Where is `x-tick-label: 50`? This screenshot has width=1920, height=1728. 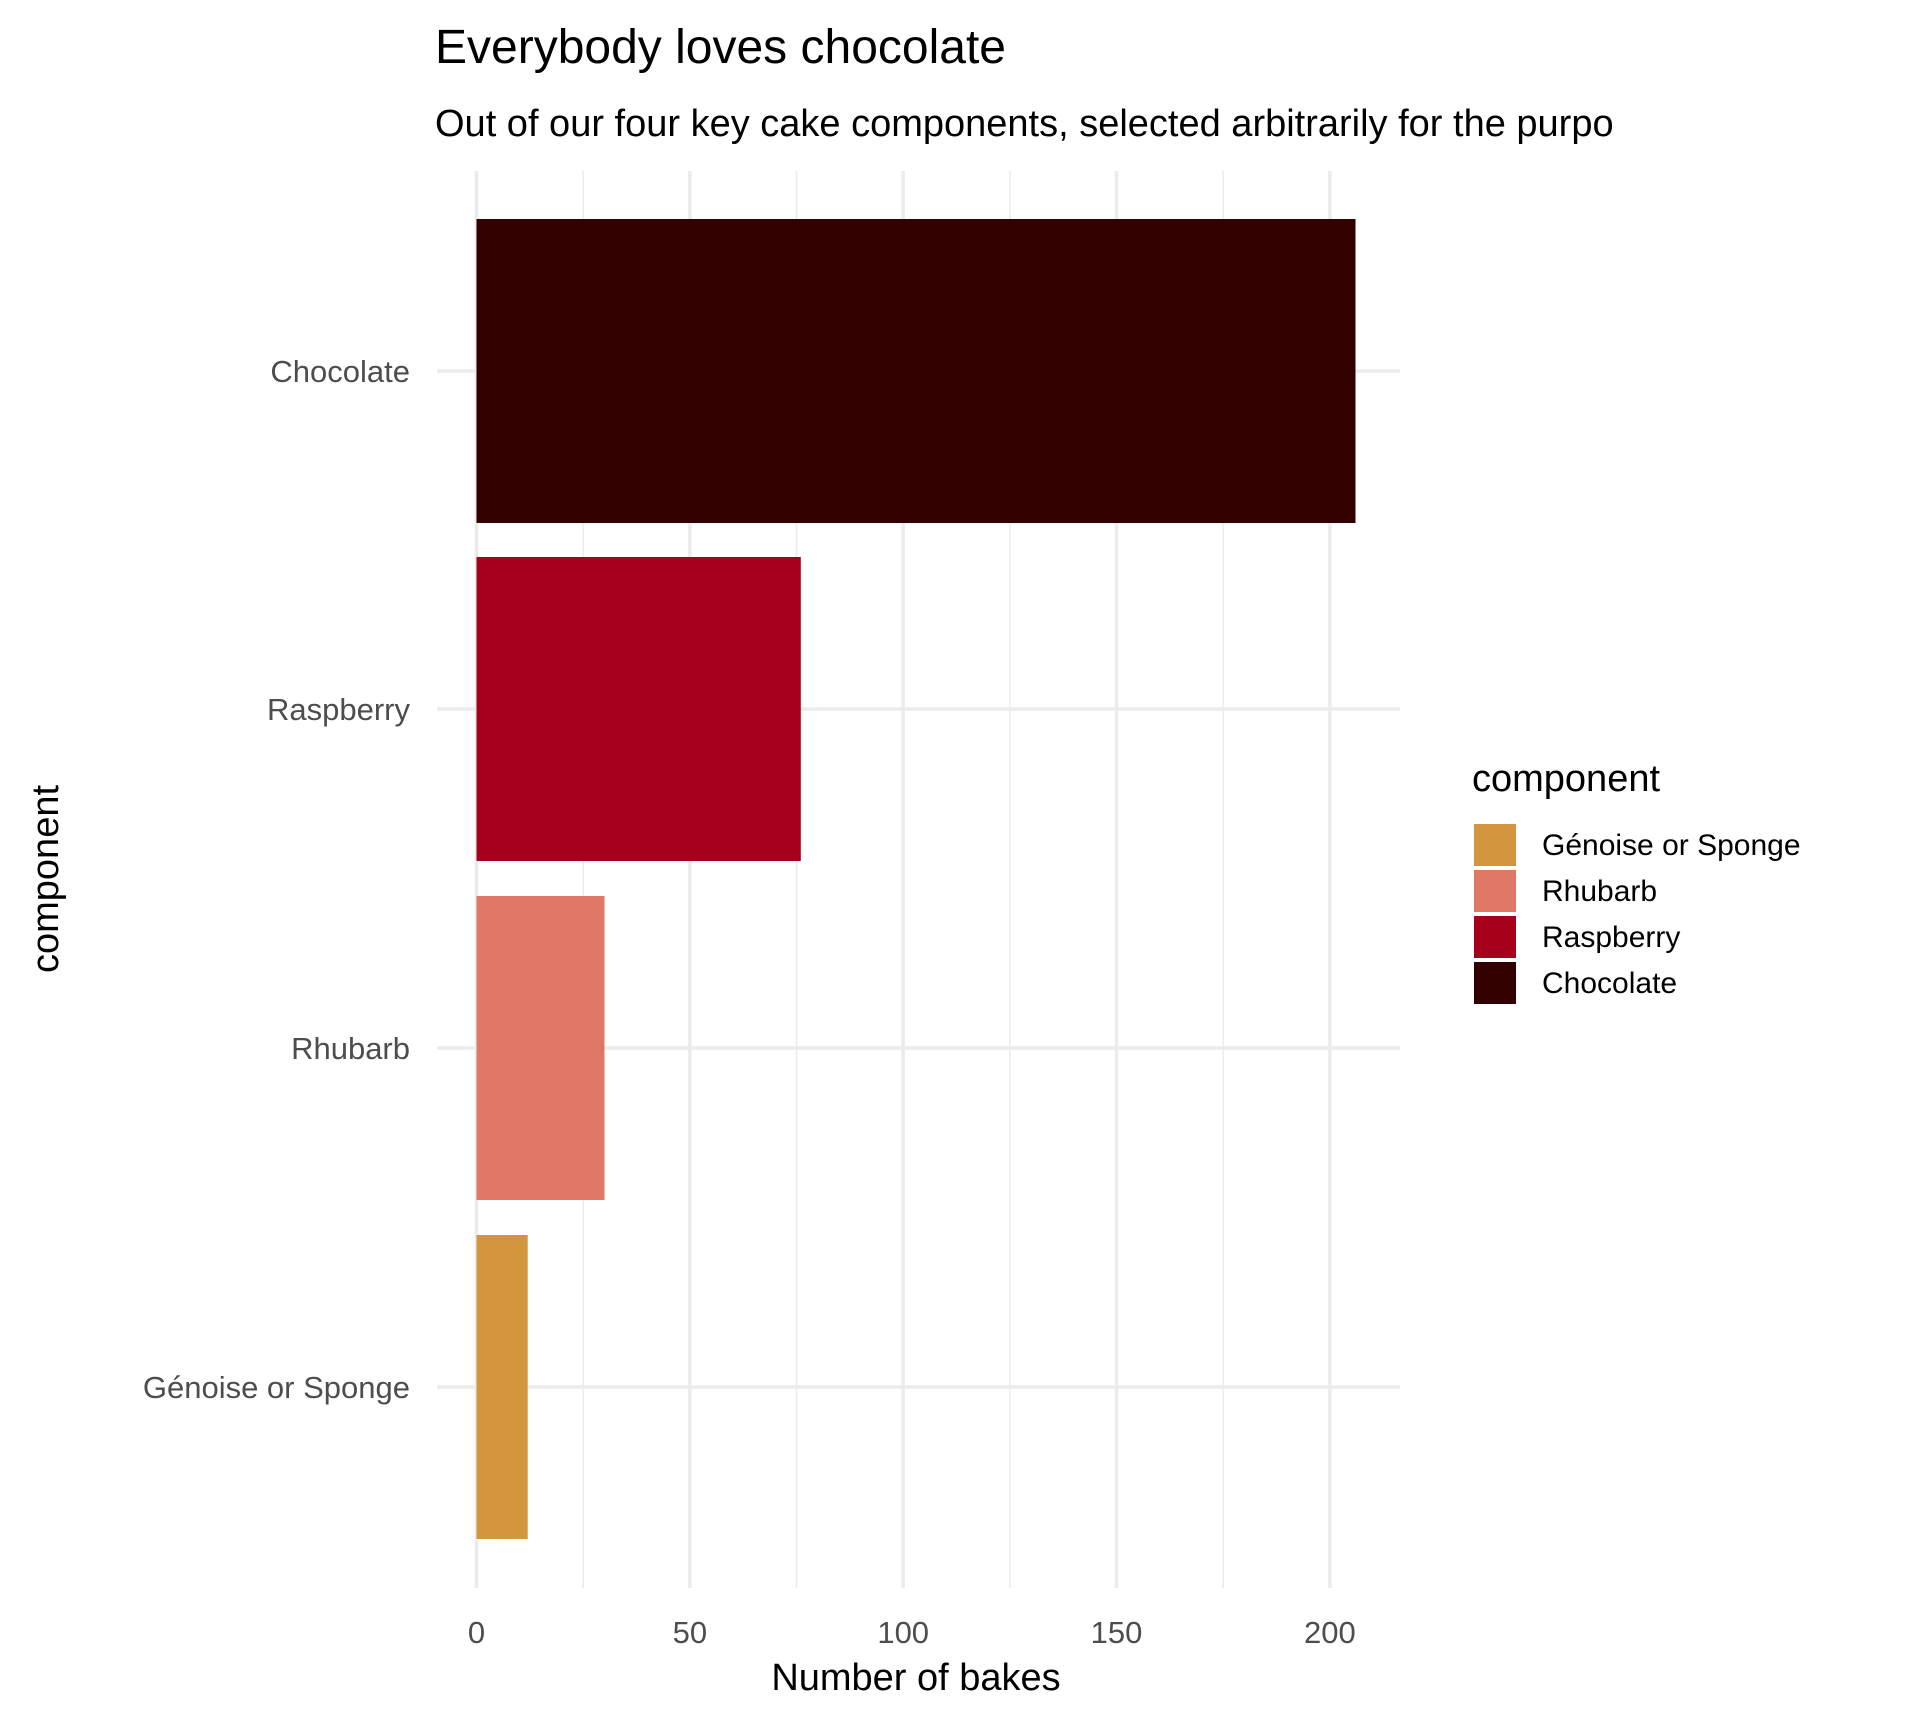
x-tick-label: 50 is located at coordinates (690, 1632).